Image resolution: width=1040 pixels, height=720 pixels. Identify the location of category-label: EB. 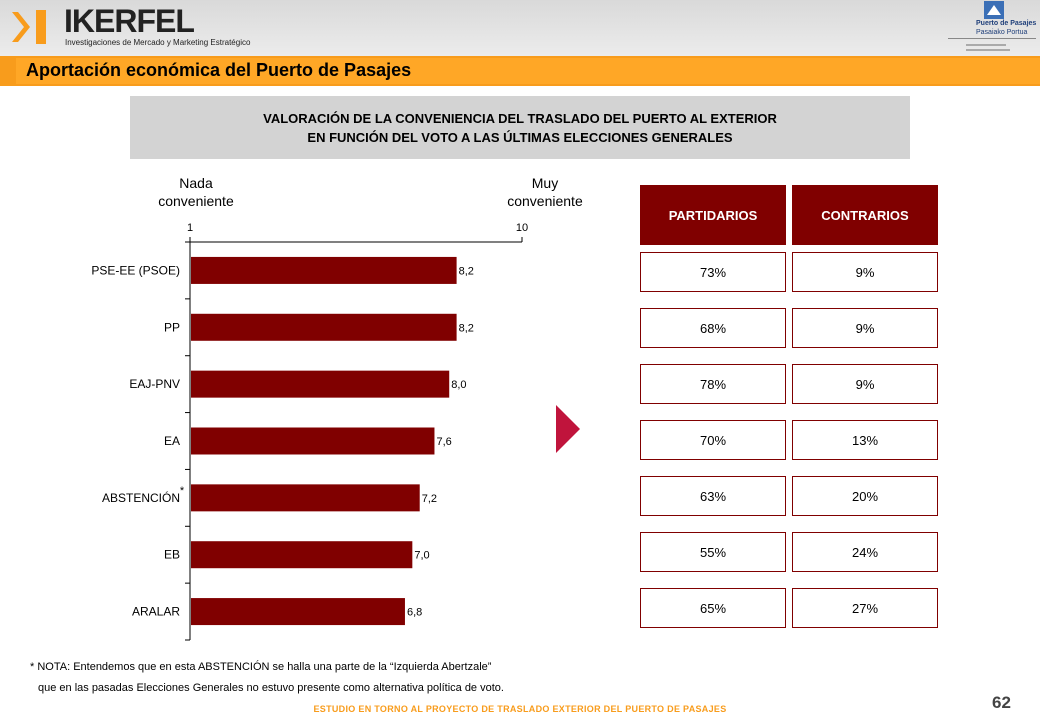
(172, 555).